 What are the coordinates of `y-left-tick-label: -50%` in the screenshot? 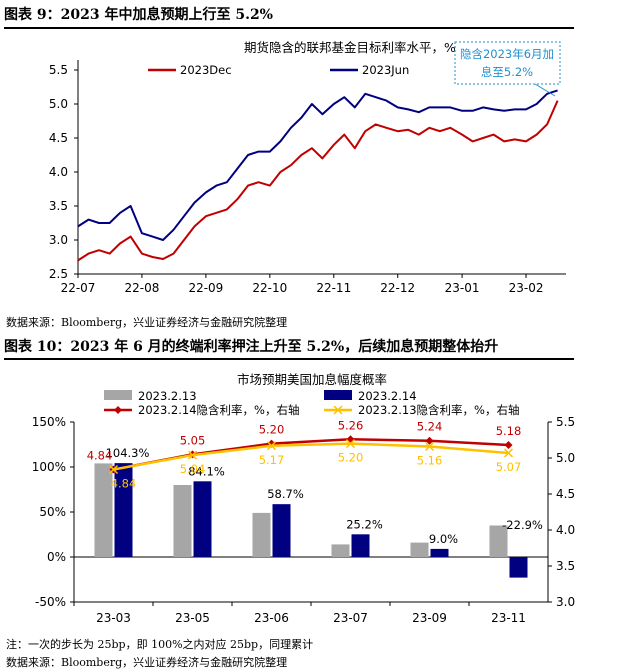 It's located at (50, 602).